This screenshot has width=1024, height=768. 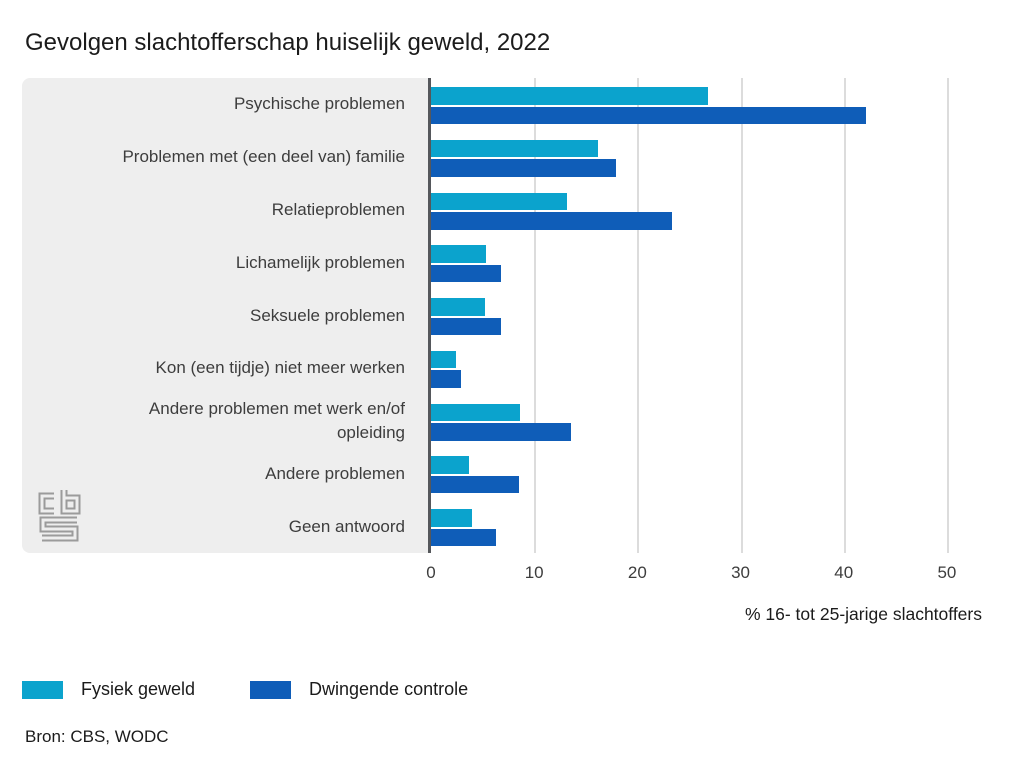 I want to click on legend: Fysiek geweld Dwingende controle, so click(x=512, y=690).